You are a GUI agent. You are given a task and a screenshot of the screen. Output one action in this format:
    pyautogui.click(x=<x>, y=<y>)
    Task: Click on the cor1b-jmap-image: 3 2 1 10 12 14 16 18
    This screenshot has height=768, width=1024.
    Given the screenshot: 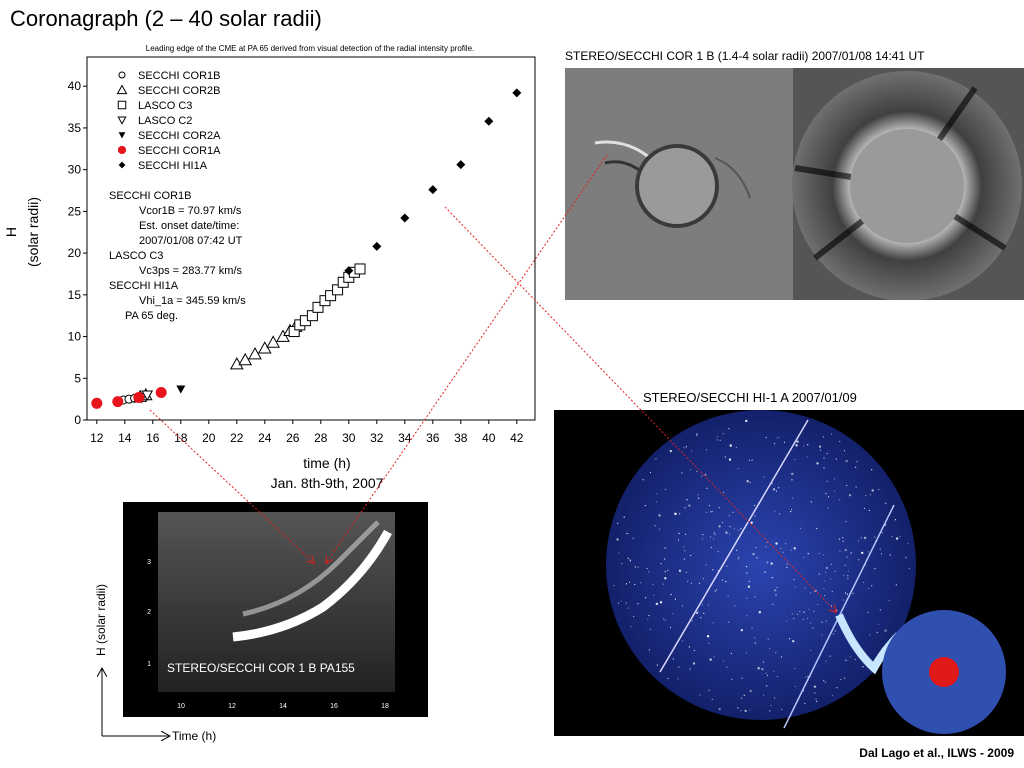 What is the action you would take?
    pyautogui.click(x=275, y=609)
    